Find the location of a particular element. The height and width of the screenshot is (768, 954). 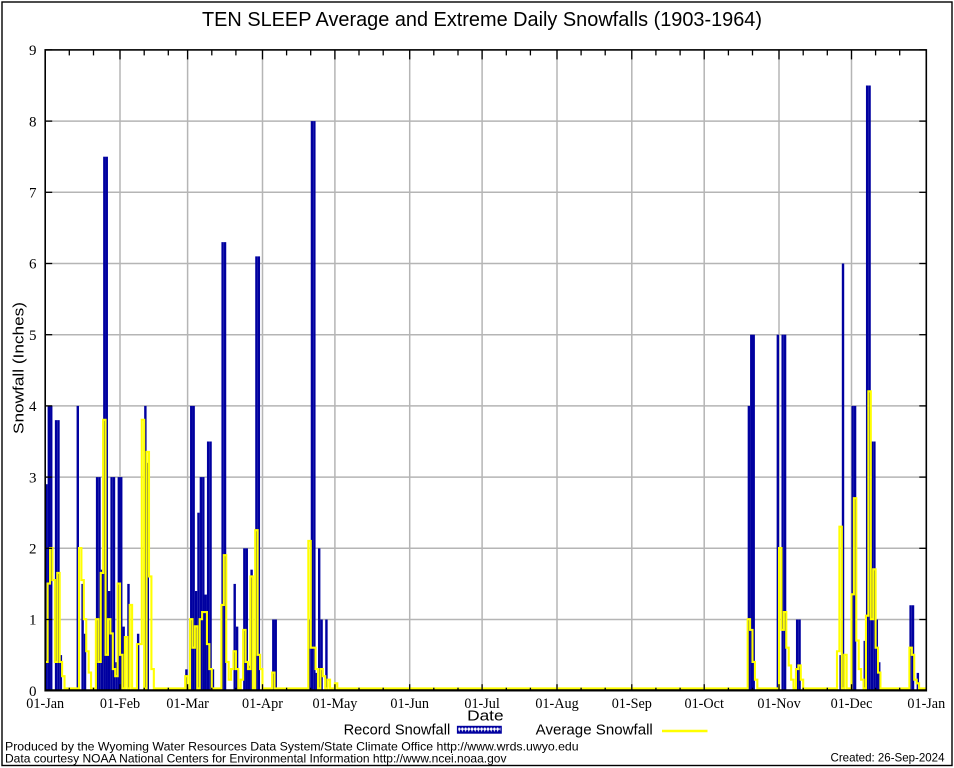

svg-text: Date is located at coordinates (485, 716).